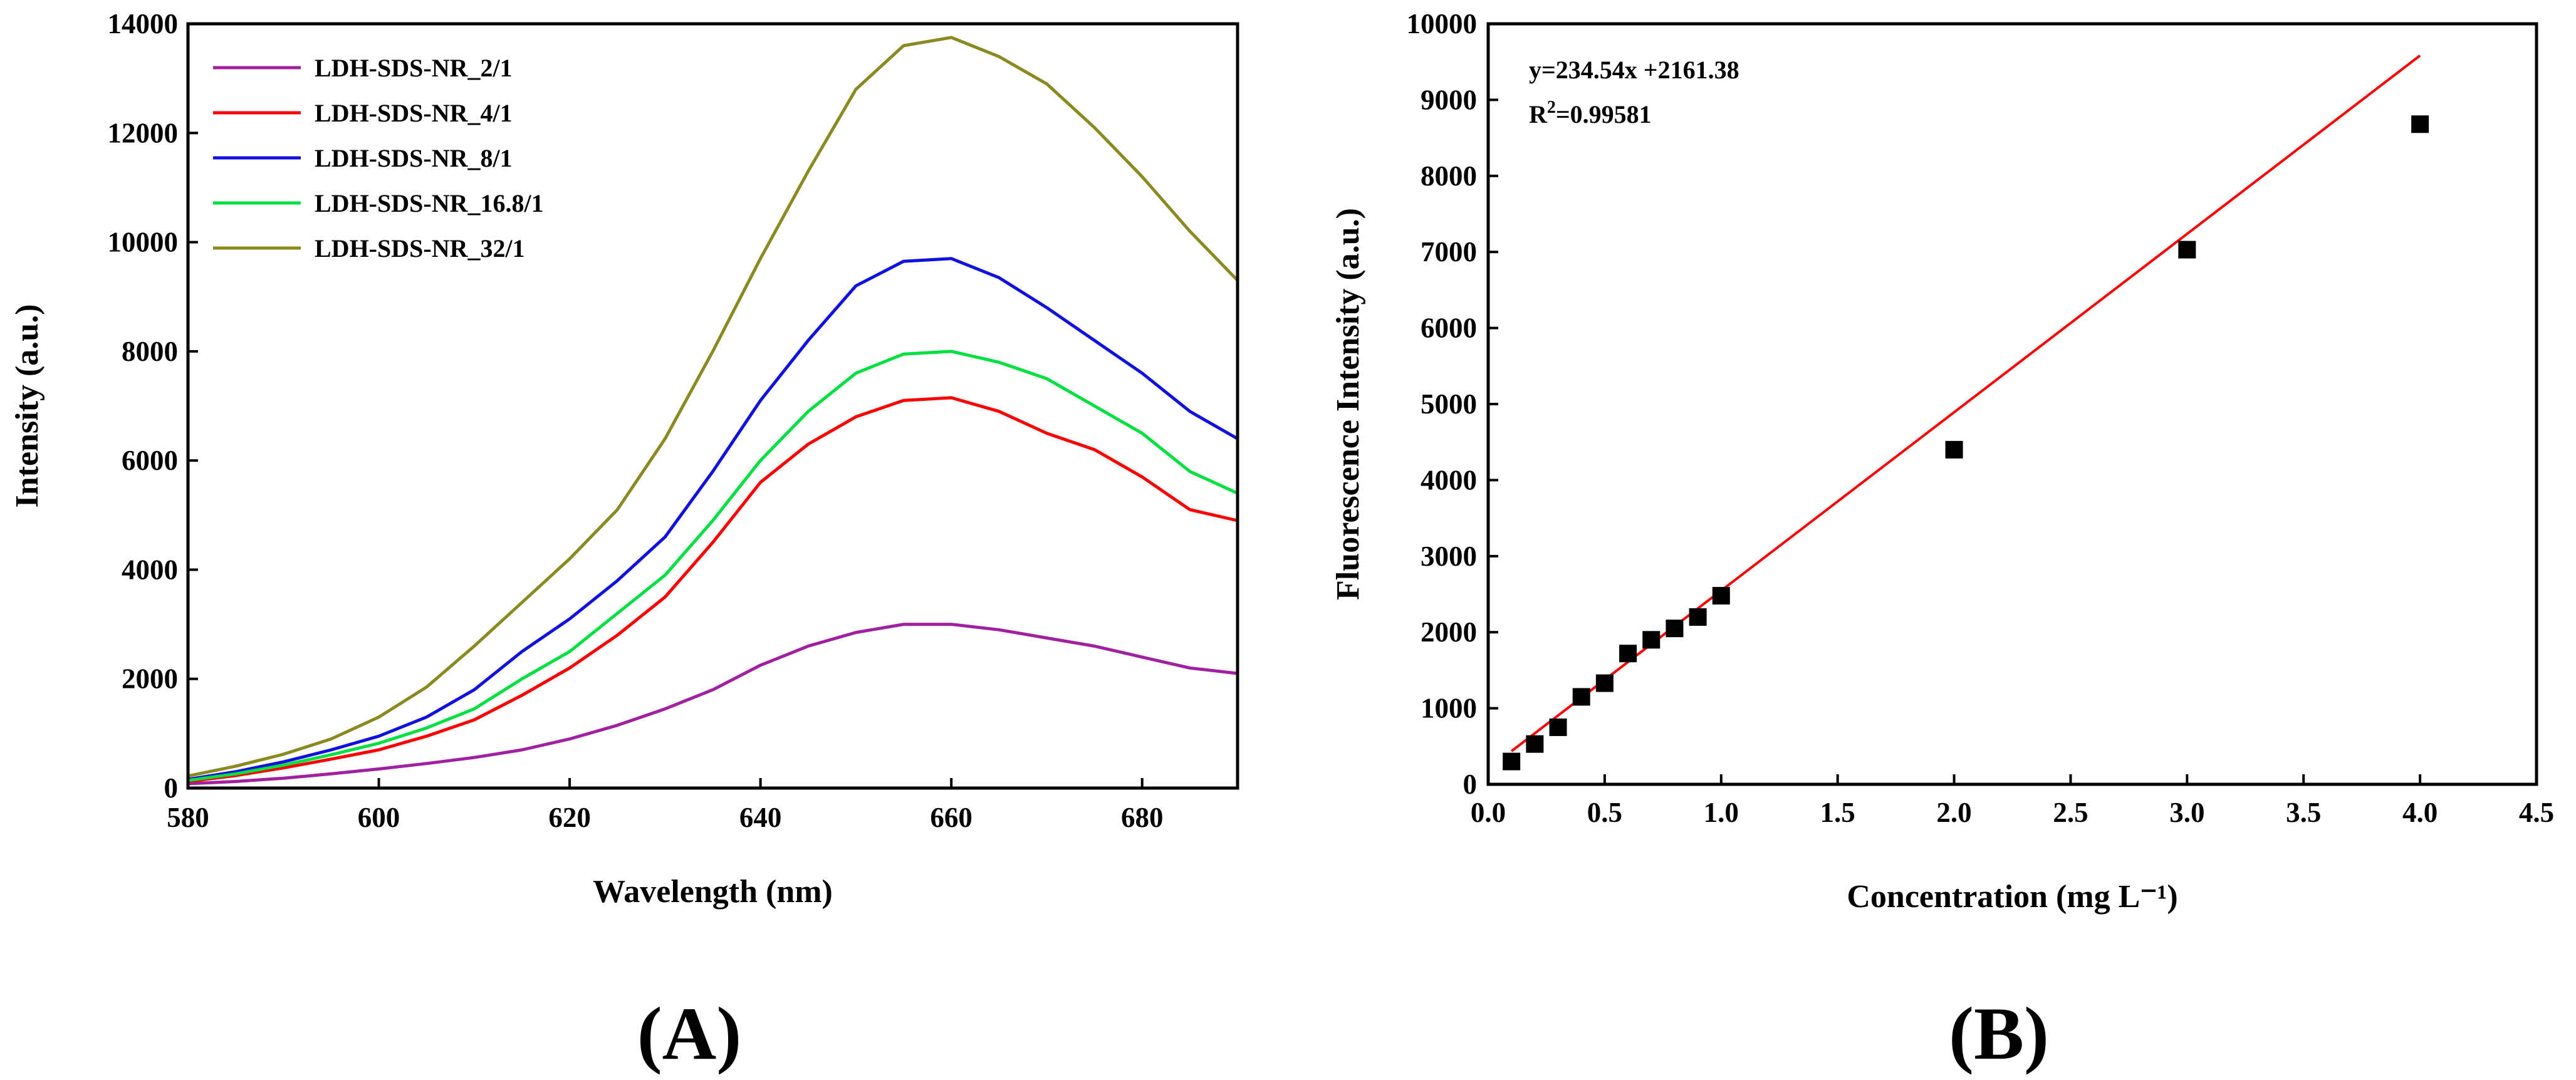 The height and width of the screenshot is (1080, 2576). What do you see at coordinates (420, 248) in the screenshot?
I see `legend-label: LDH-SDS-NR_32/1` at bounding box center [420, 248].